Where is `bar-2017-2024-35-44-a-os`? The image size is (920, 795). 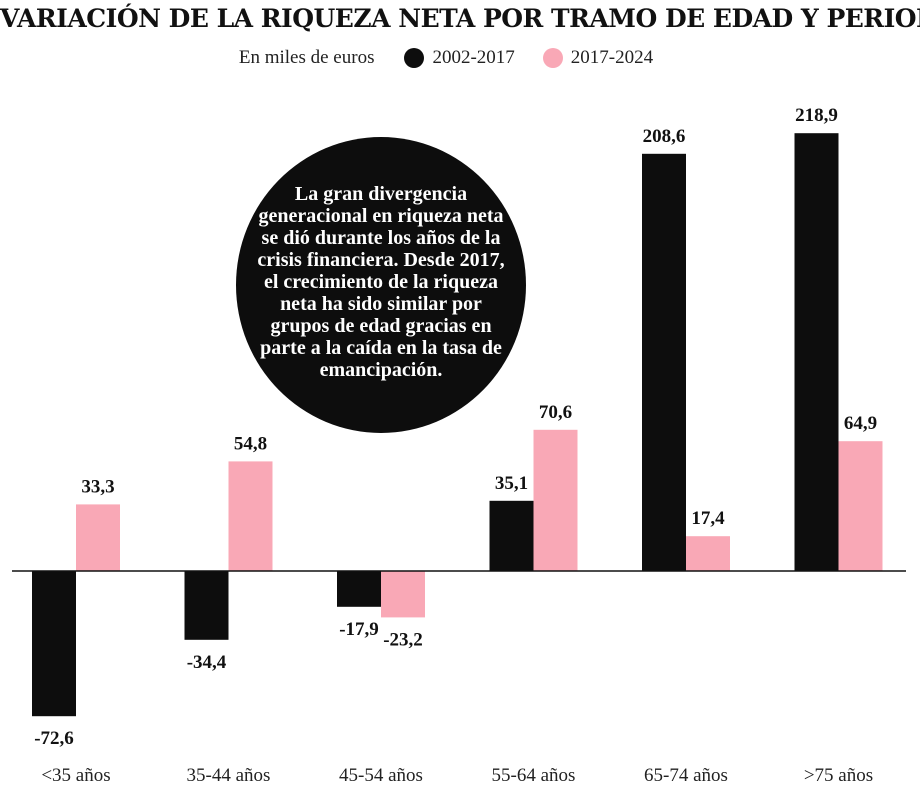 bar-2017-2024-35-44-a-os is located at coordinates (250, 516).